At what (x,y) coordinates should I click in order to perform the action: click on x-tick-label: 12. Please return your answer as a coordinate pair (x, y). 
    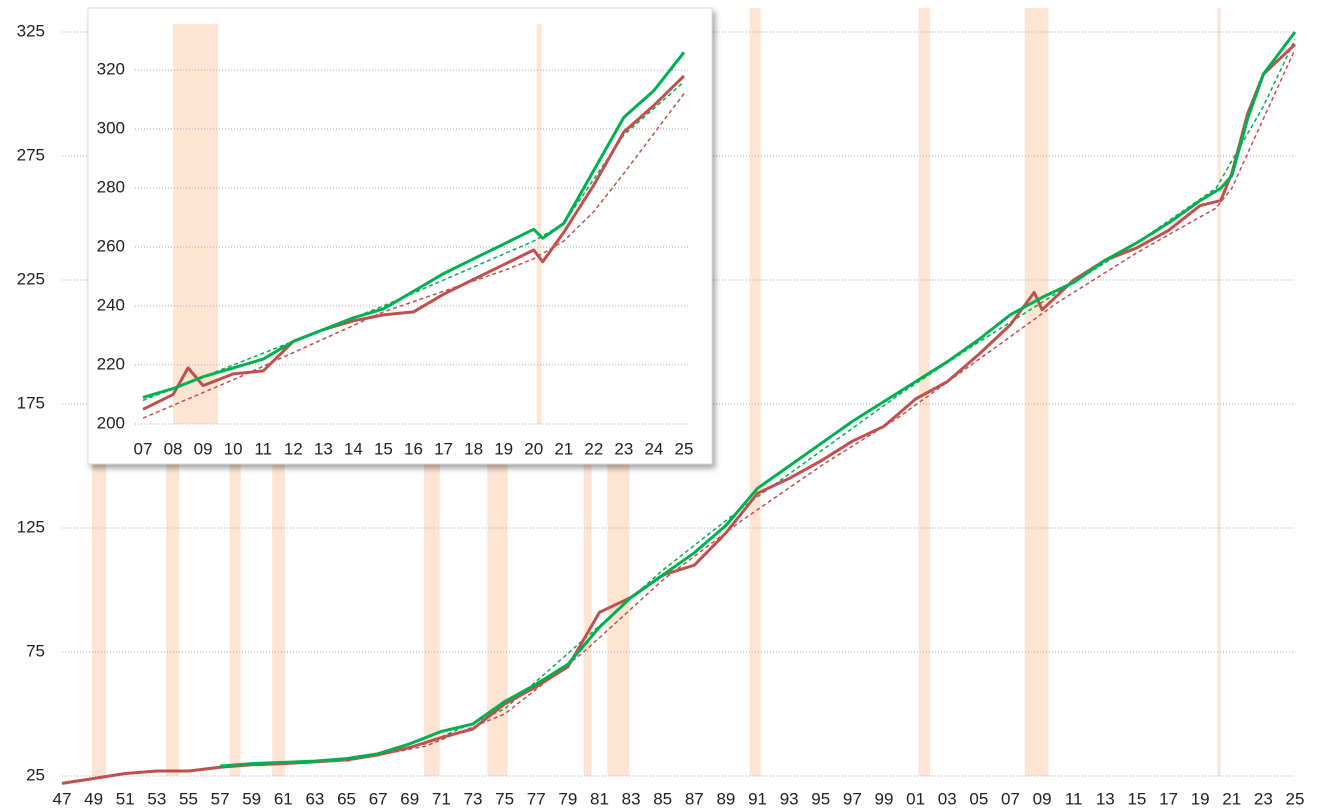
    Looking at the image, I should click on (293, 448).